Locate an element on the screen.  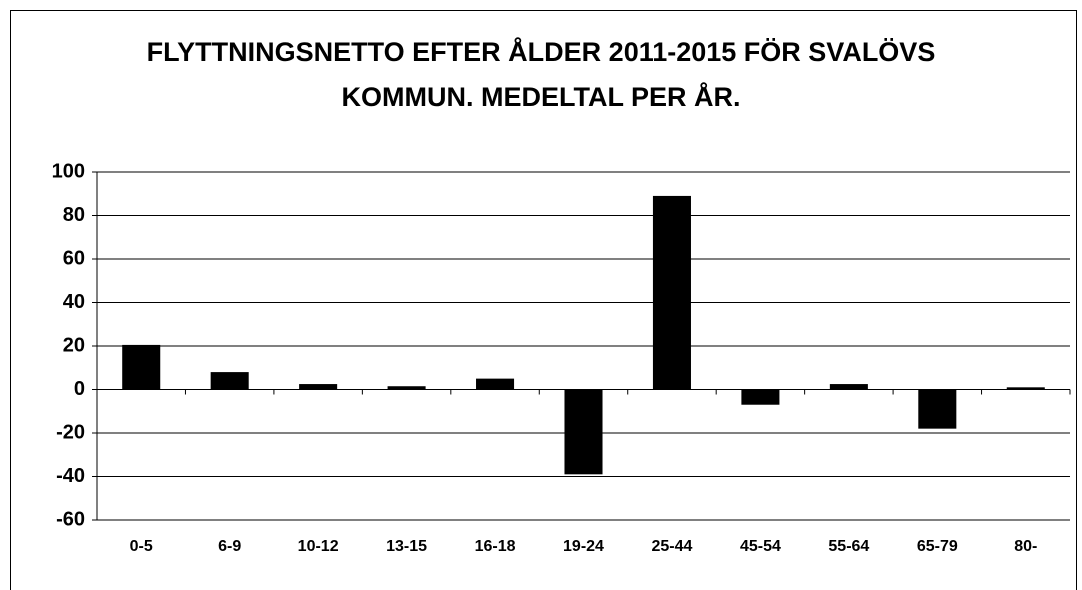
x-tick-label: 55-64 is located at coordinates (848, 546).